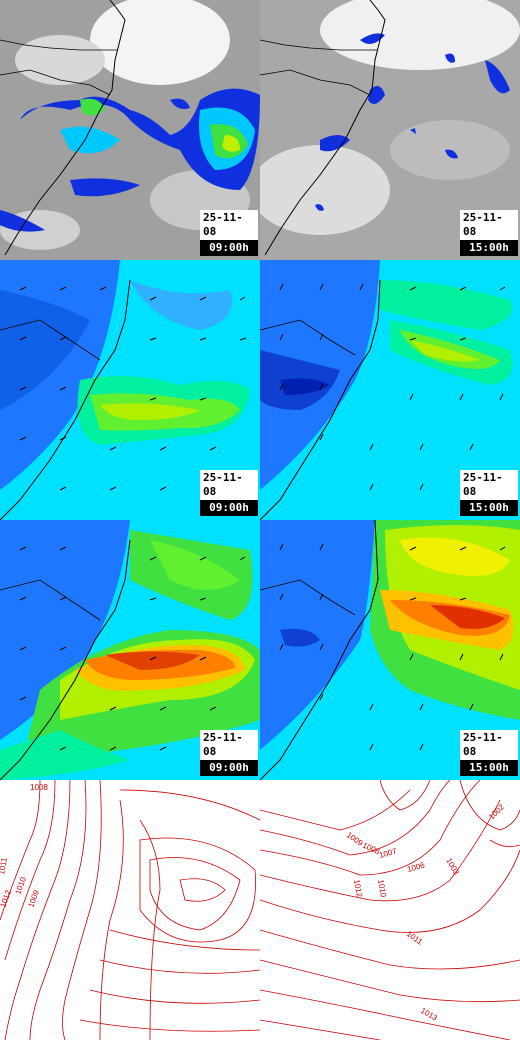 Image resolution: width=520 pixels, height=1040 pixels. Describe the element at coordinates (4, 865) in the screenshot. I see `isobar-label: 1011` at that location.